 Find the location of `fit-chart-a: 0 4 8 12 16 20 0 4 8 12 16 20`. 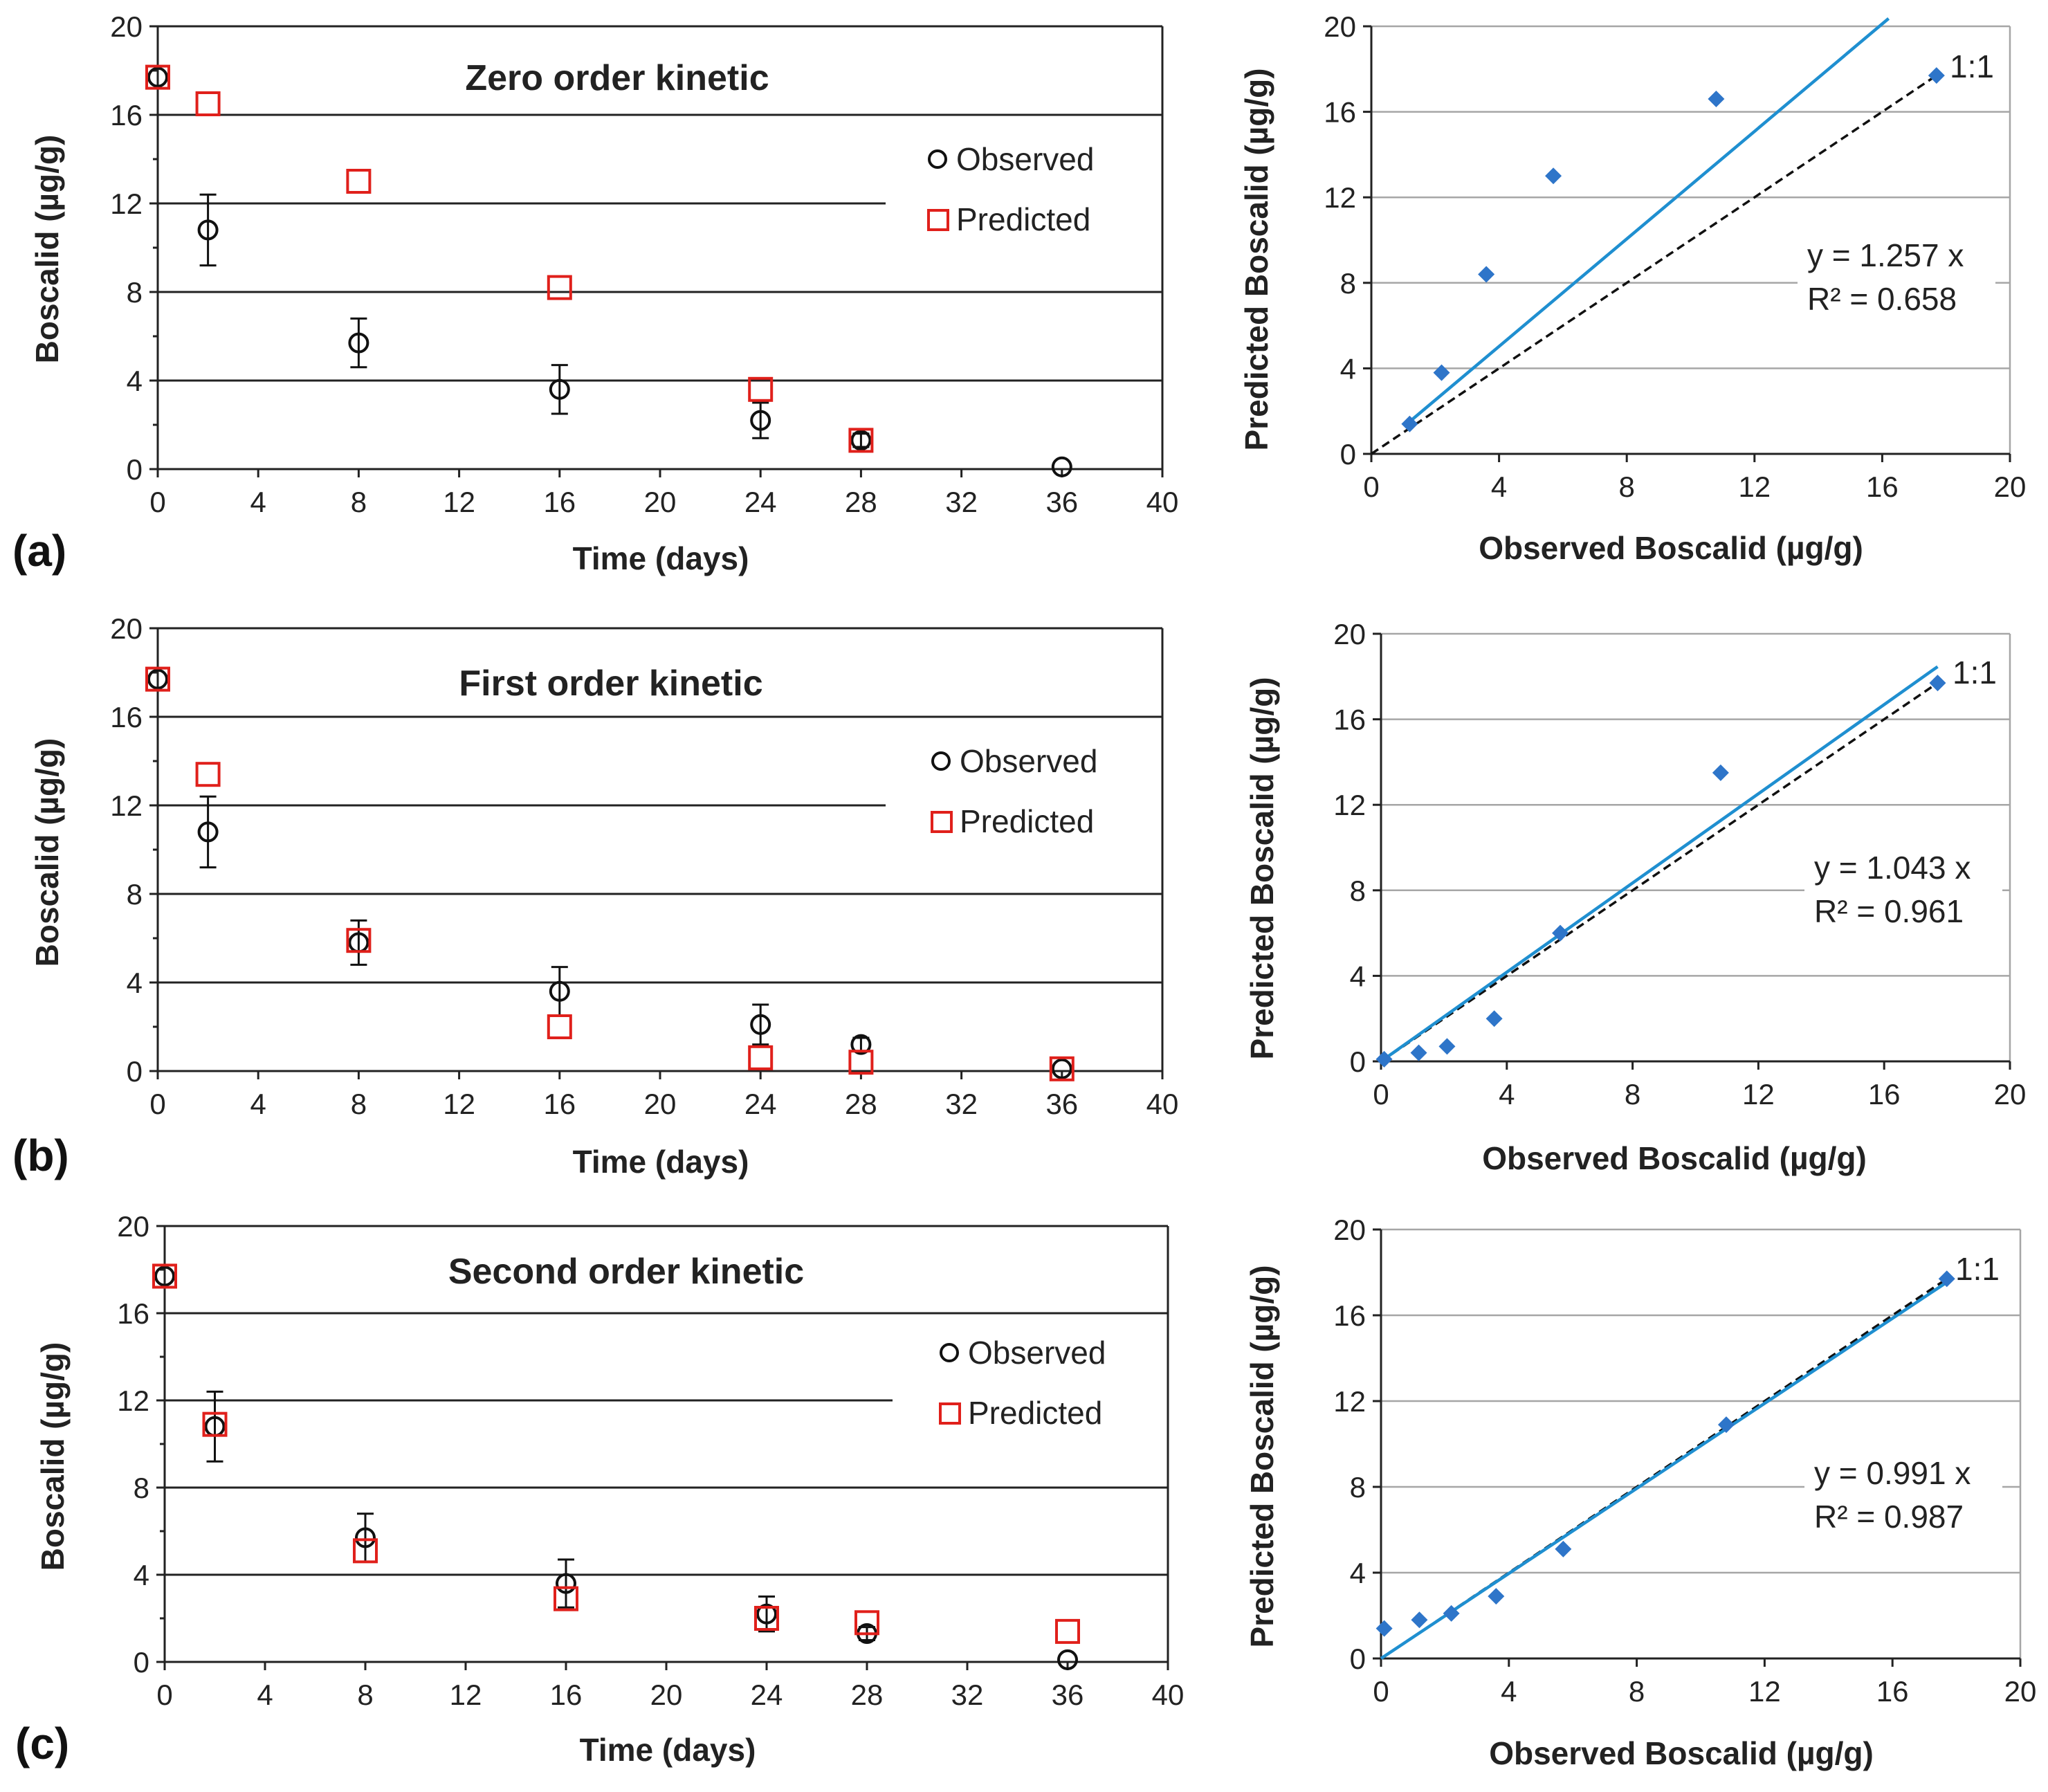

fit-chart-a: 0 4 8 12 16 20 0 4 8 12 16 20 is located at coordinates (1675, 256).